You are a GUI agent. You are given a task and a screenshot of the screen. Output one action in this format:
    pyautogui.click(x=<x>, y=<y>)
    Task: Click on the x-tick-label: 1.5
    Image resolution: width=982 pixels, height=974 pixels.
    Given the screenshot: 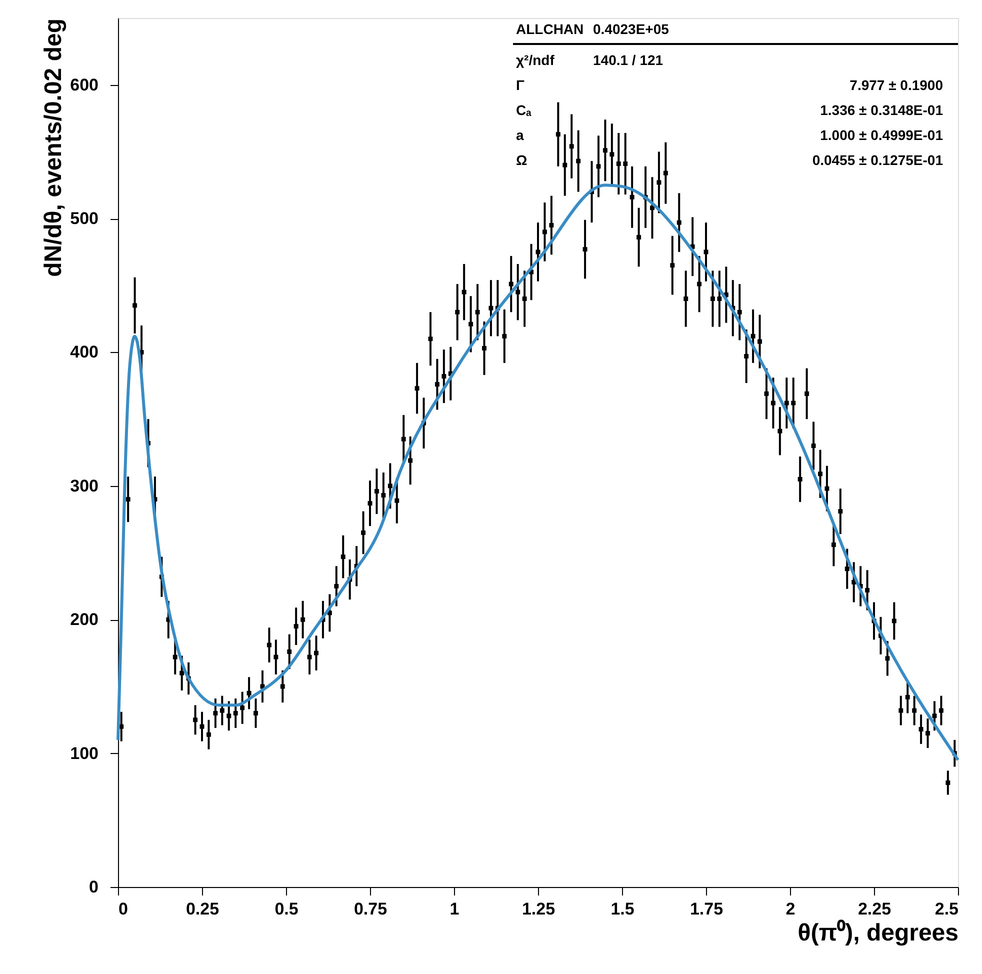 What is the action you would take?
    pyautogui.click(x=622, y=909)
    